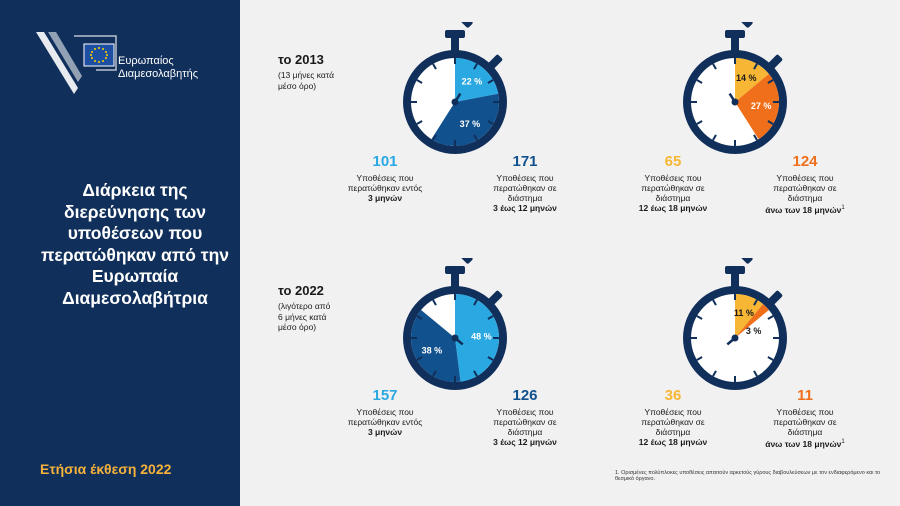 This screenshot has width=900, height=506. Describe the element at coordinates (843, 442) in the screenshot. I see `footnote-marker: 1` at that location.